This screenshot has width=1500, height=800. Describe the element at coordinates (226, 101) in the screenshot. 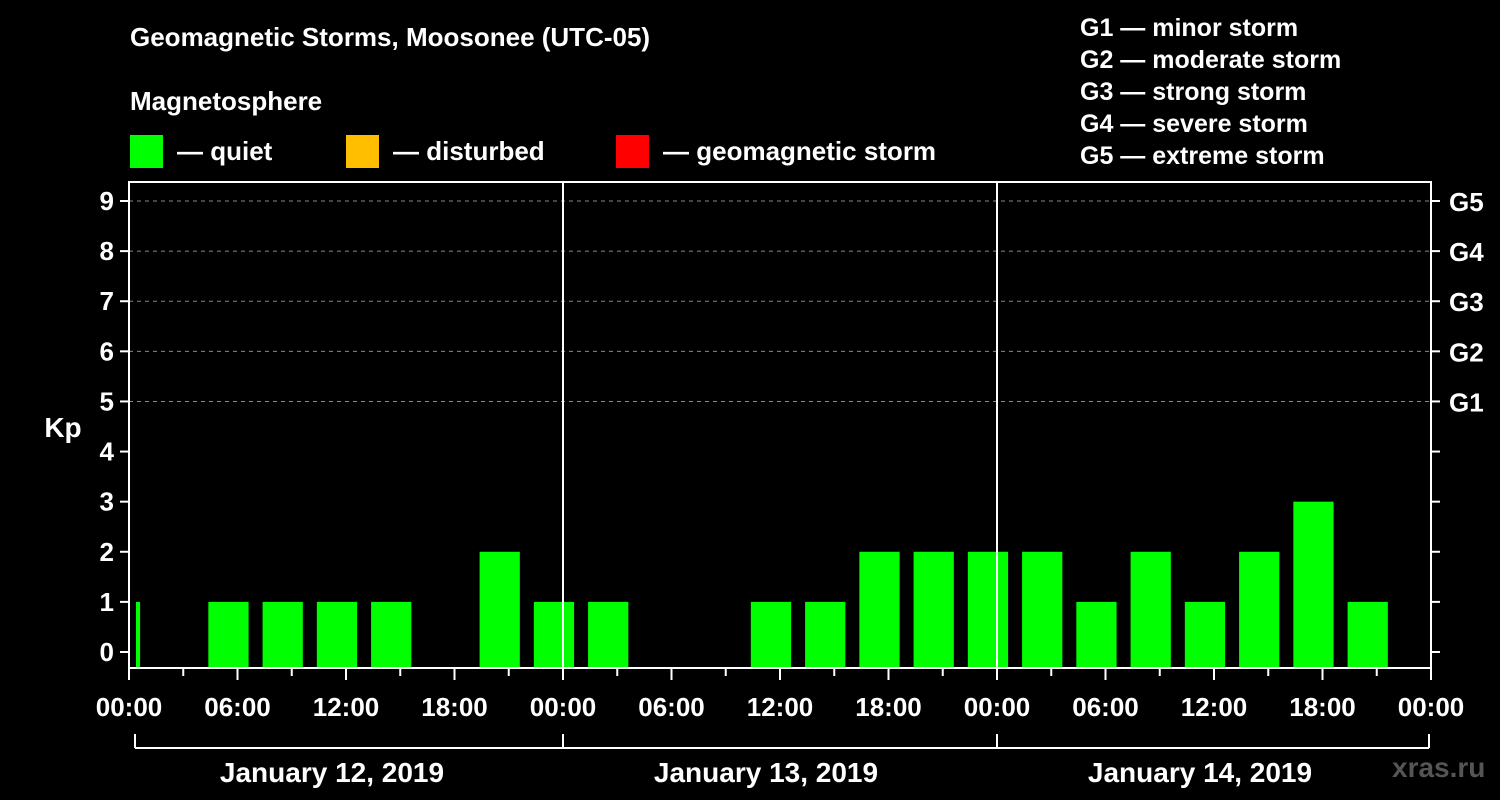

I see `magnetosphere-heading: Magnetosphere` at that location.